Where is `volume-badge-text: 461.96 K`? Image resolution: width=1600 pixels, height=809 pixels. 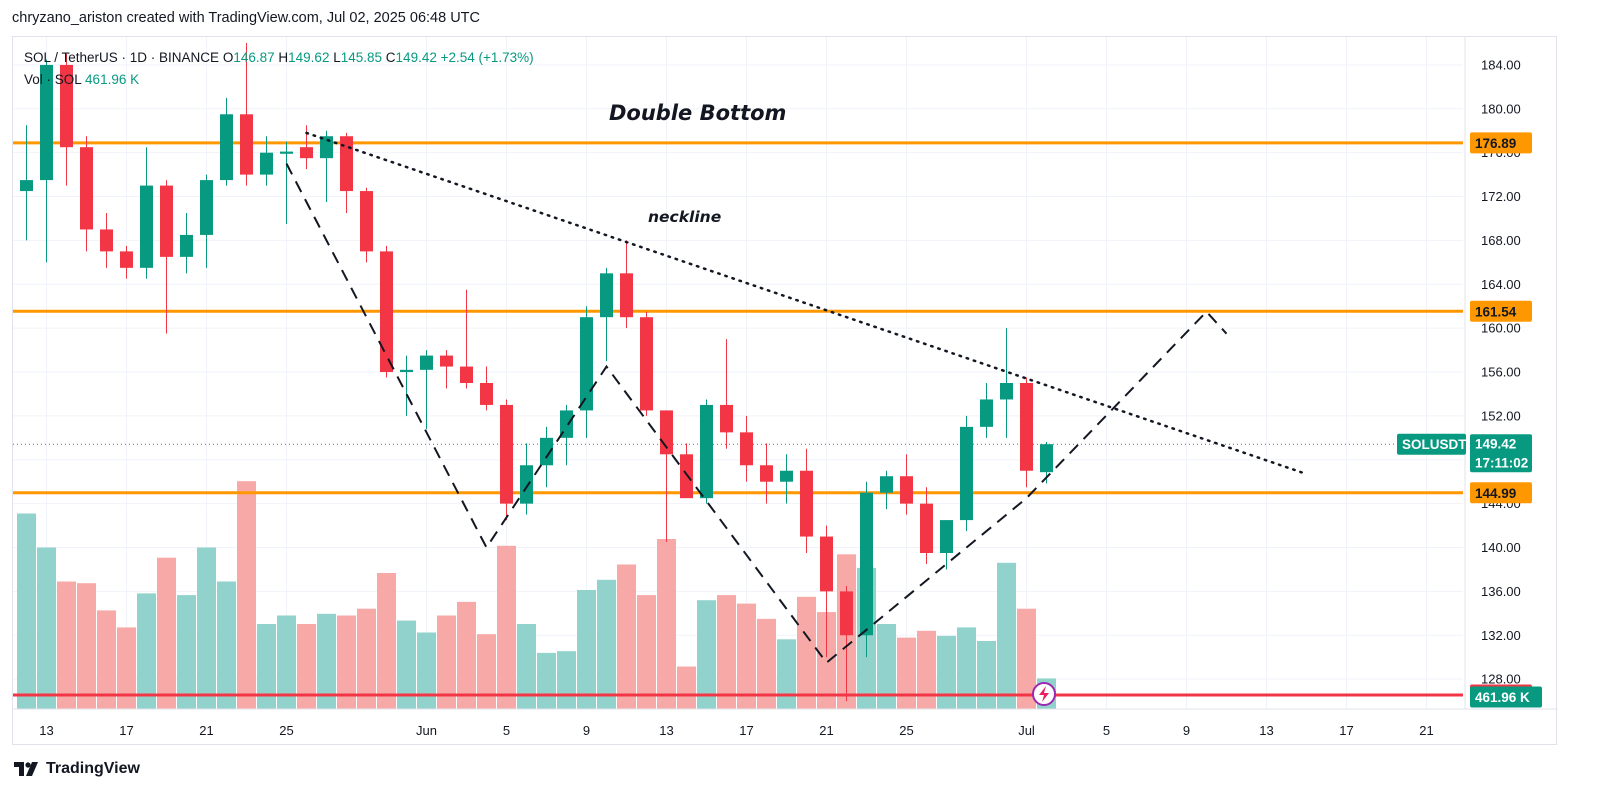 volume-badge-text: 461.96 K is located at coordinates (1502, 697).